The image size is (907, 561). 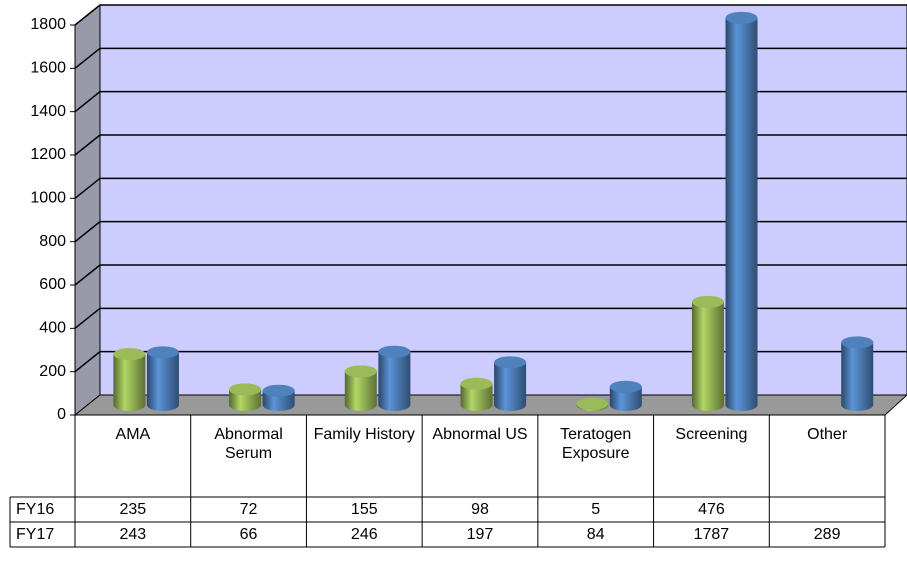 I want to click on category-label: Other, so click(x=827, y=434).